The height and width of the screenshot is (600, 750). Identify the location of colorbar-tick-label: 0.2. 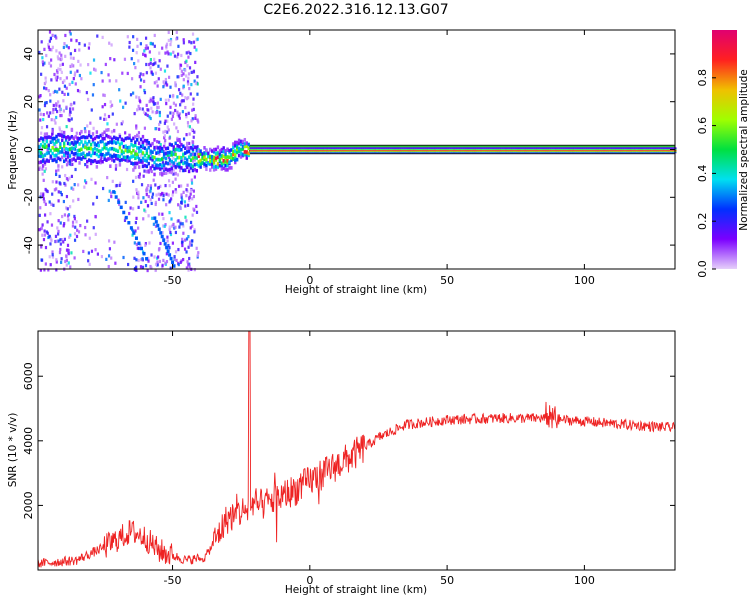
(702, 221).